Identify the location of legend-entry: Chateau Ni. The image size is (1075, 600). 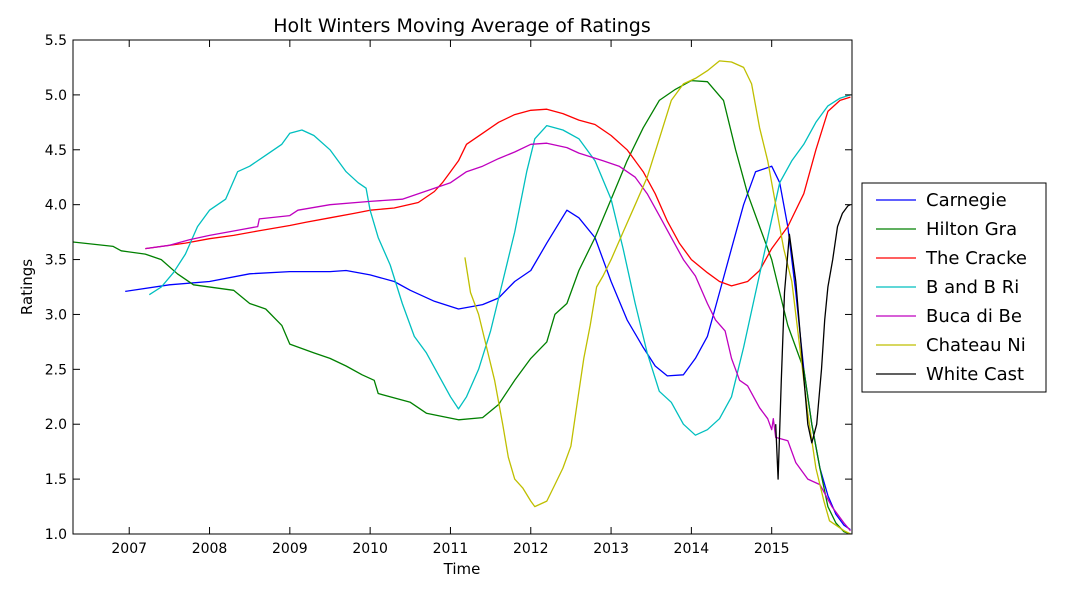
(951, 345).